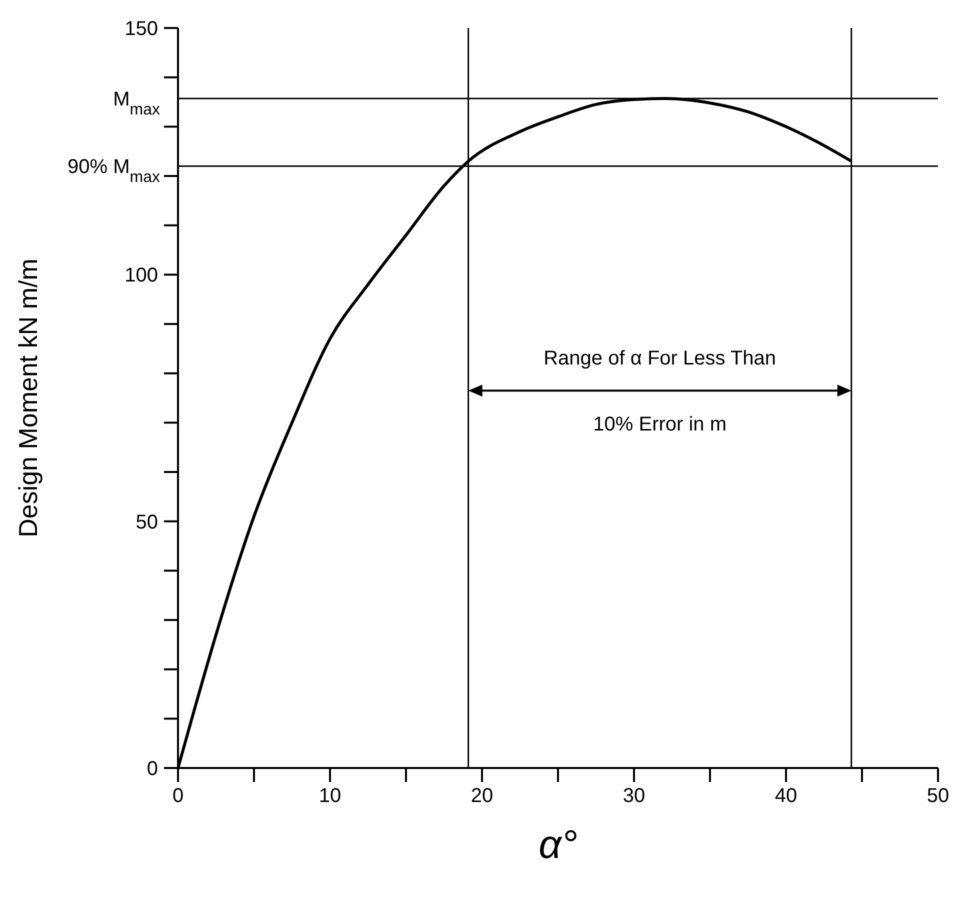 This screenshot has height=904, width=972. Describe the element at coordinates (660, 359) in the screenshot. I see `annotation: Range of α For Less Than` at that location.